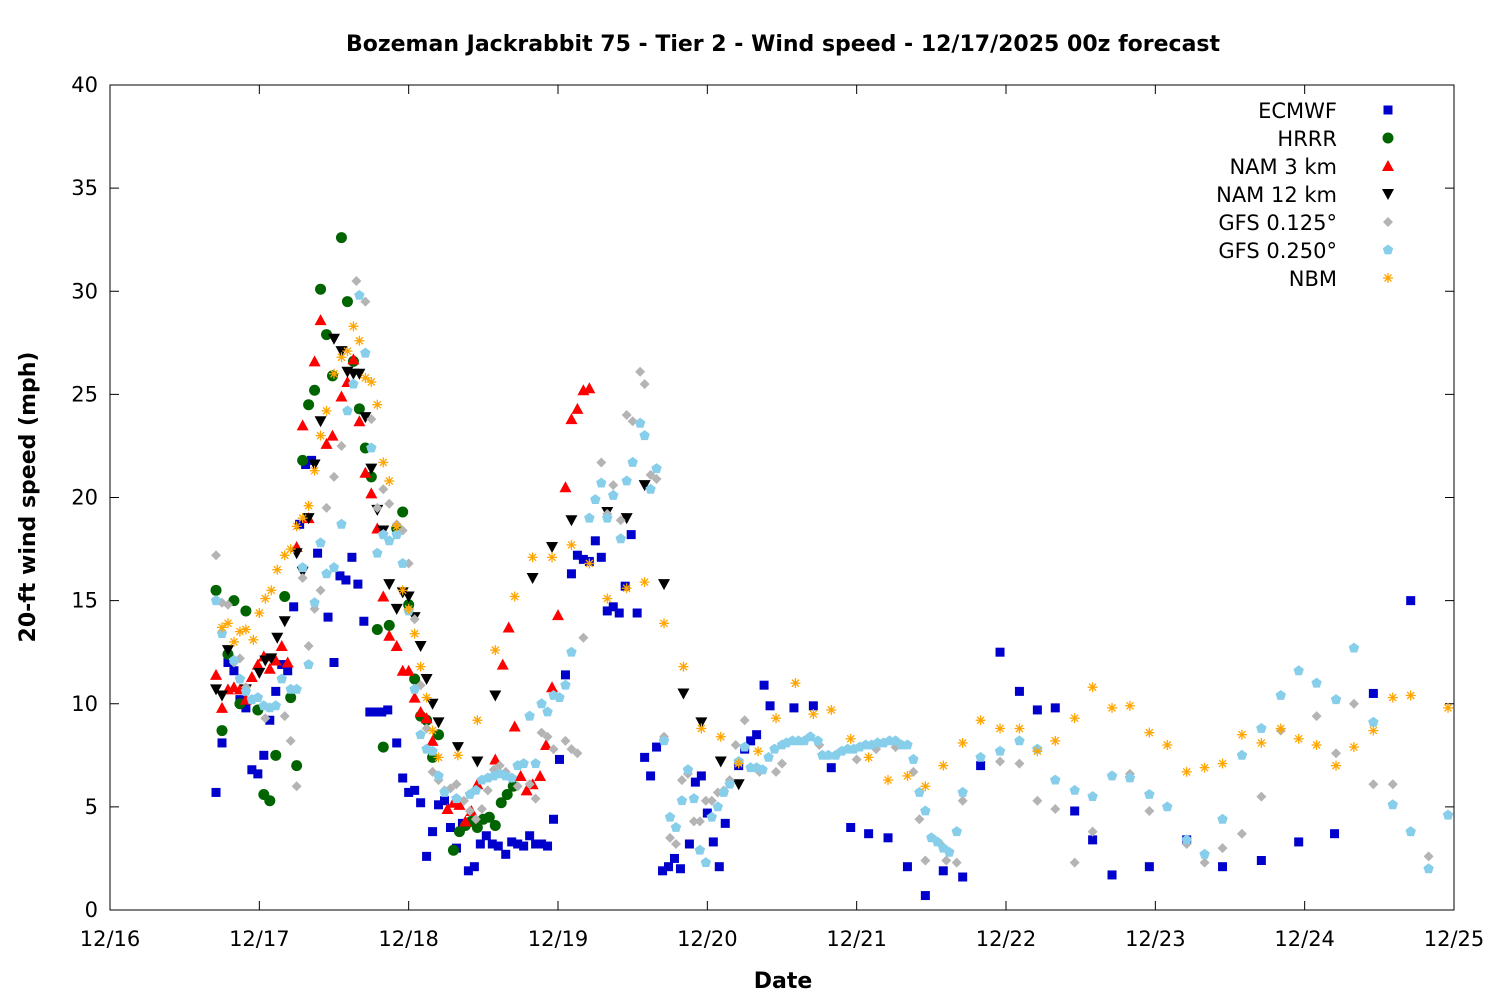  What do you see at coordinates (84, 498) in the screenshot?
I see `y-tick-label: 20` at bounding box center [84, 498].